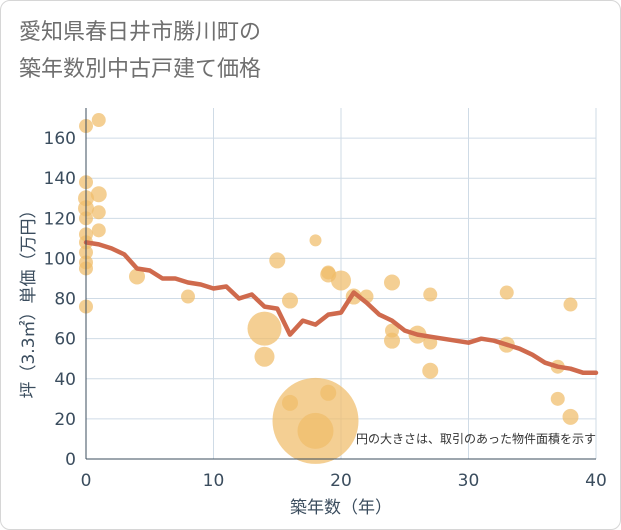 This screenshot has width=621, height=530. Describe the element at coordinates (341, 508) in the screenshot. I see `x-axis-title: 築年数（年）` at that location.